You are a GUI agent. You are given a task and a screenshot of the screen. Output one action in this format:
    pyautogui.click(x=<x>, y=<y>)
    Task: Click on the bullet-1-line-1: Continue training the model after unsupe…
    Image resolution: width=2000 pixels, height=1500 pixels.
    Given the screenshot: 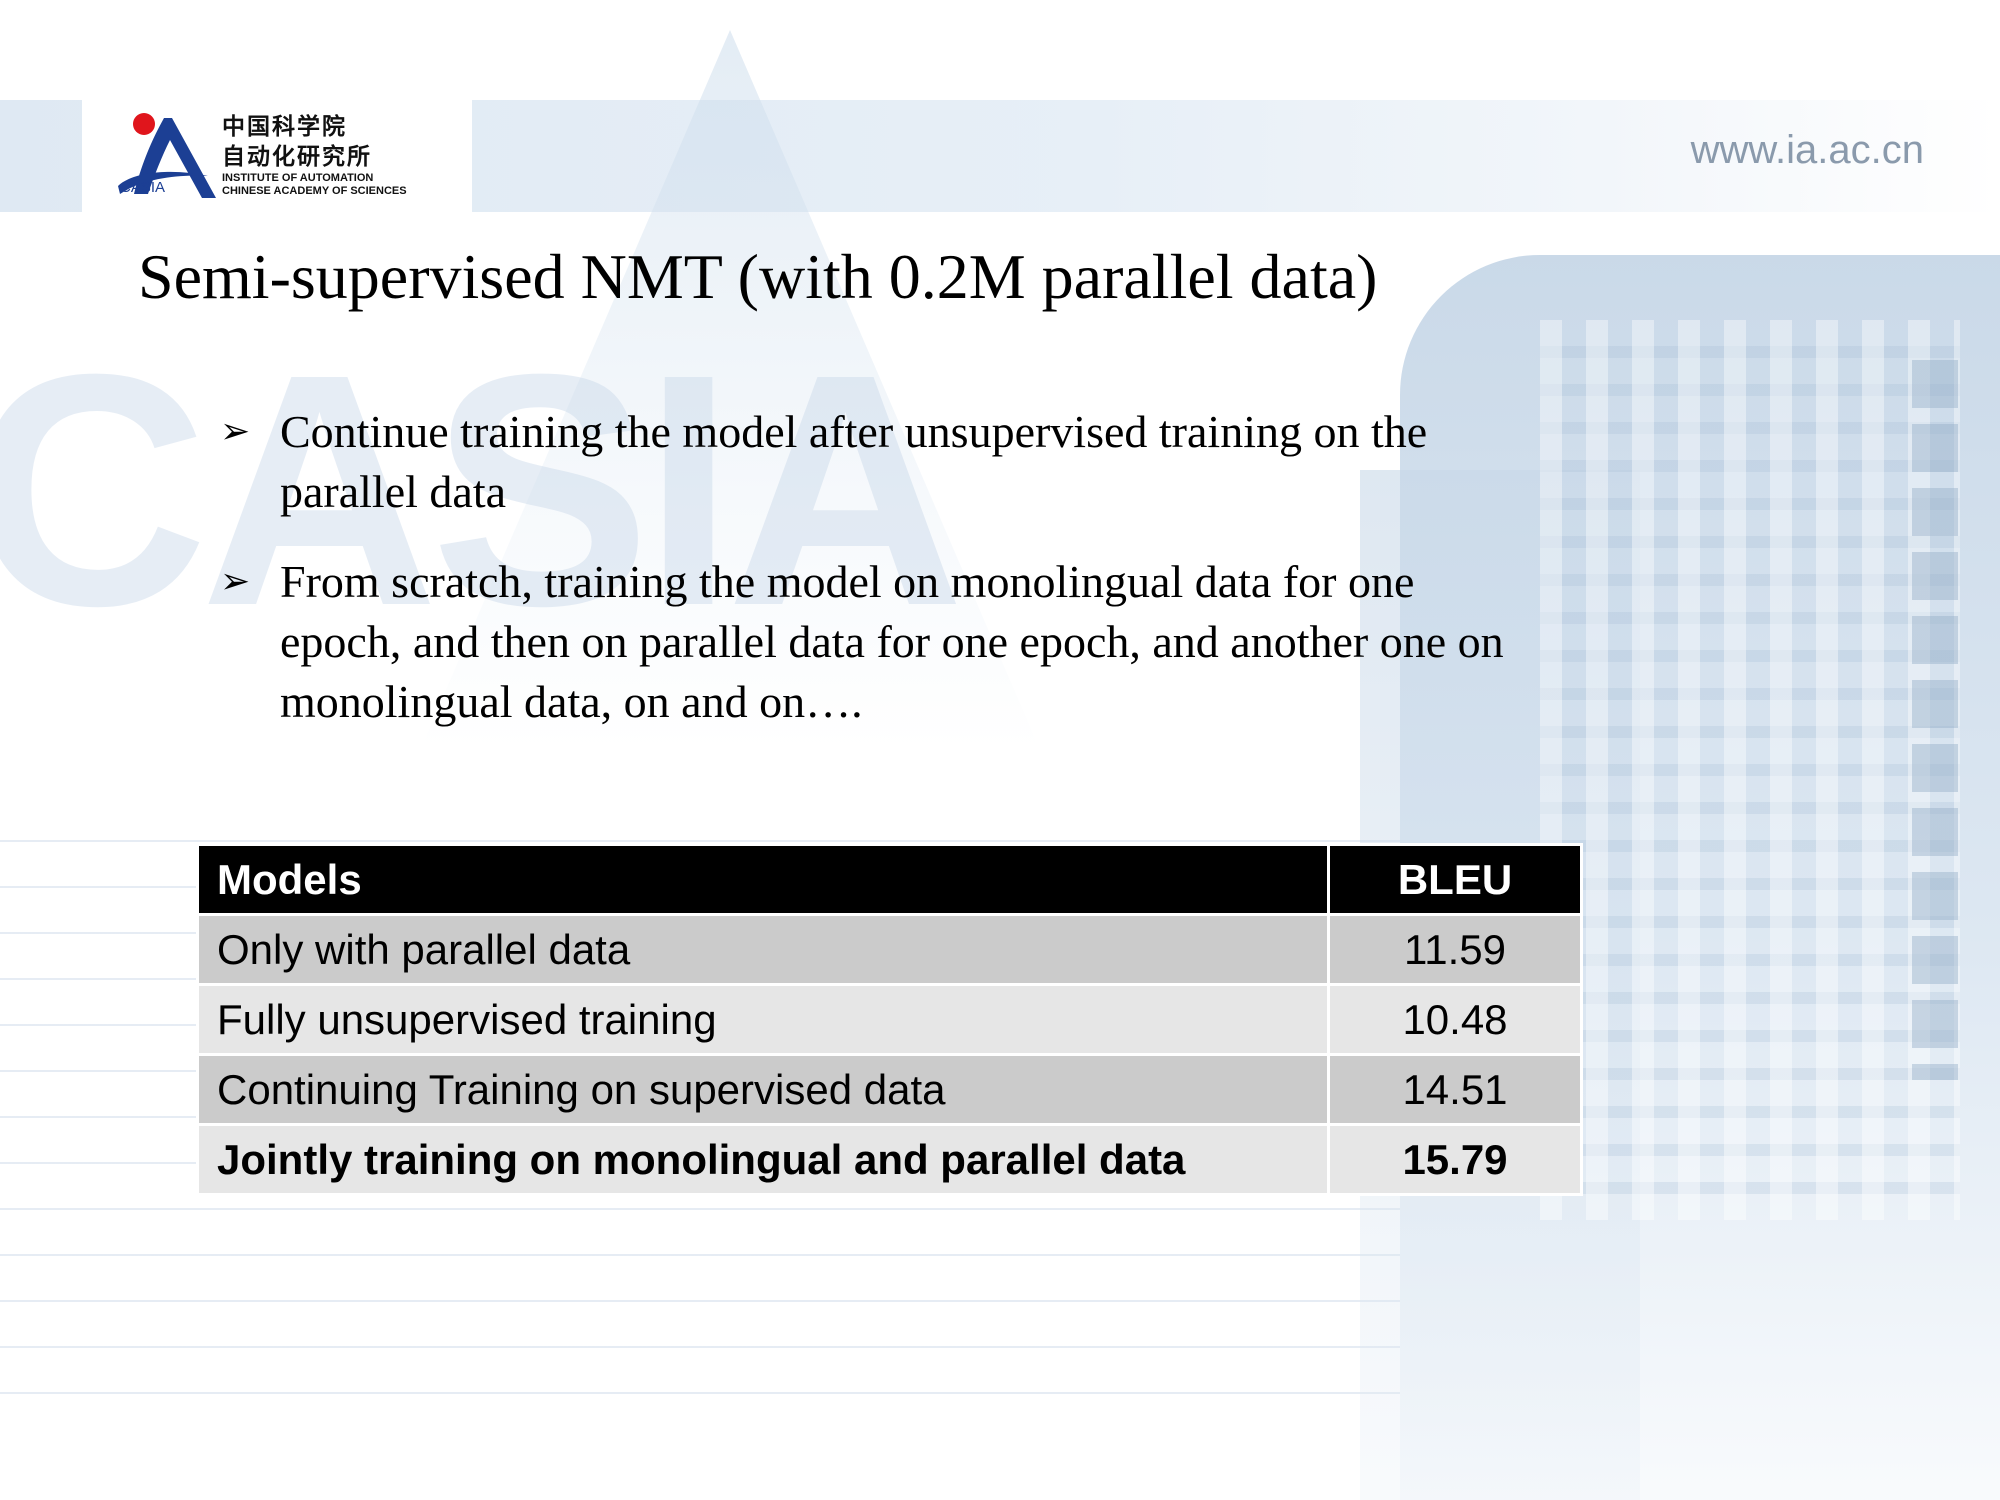 What is the action you would take?
    pyautogui.click(x=854, y=431)
    